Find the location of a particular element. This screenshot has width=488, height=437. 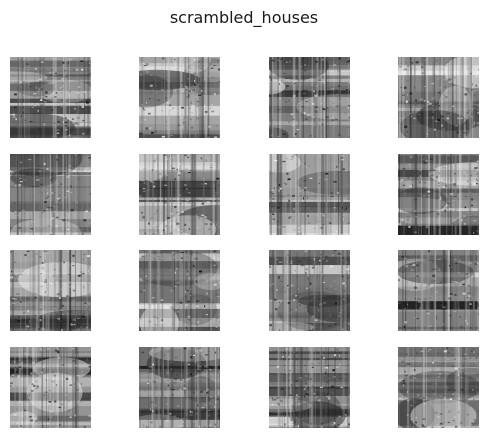

figure-title: scrambled_houses is located at coordinates (244, 17).